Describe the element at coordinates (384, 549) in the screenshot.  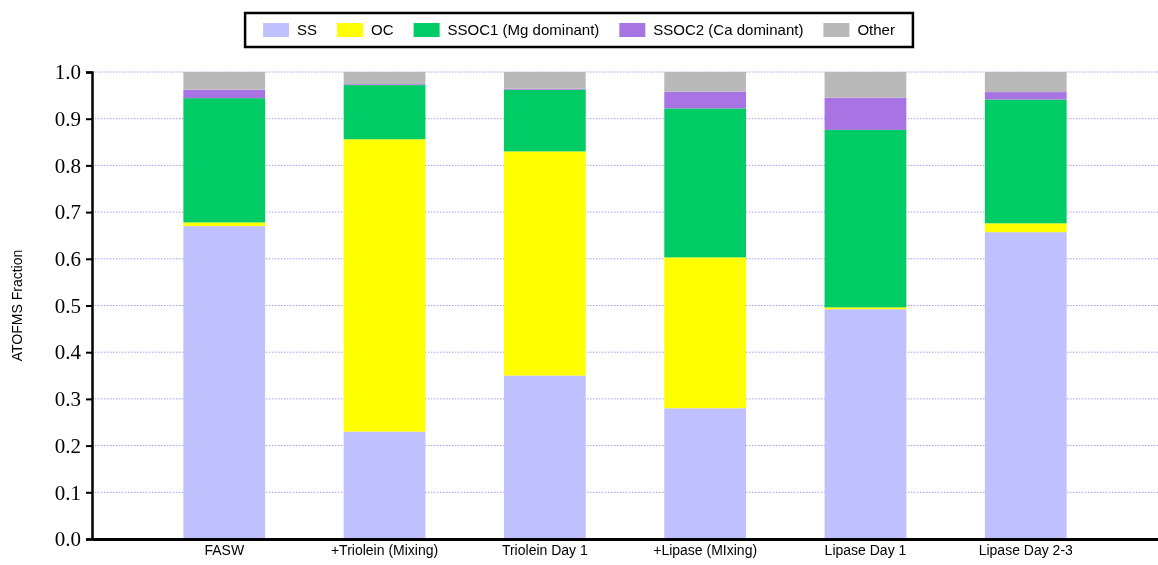
I see `x-tick-label: +Triolein (Mixing)` at that location.